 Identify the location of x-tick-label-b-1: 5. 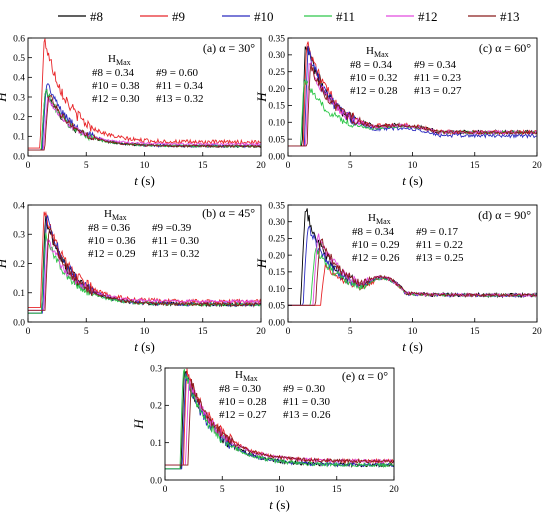
(86, 332).